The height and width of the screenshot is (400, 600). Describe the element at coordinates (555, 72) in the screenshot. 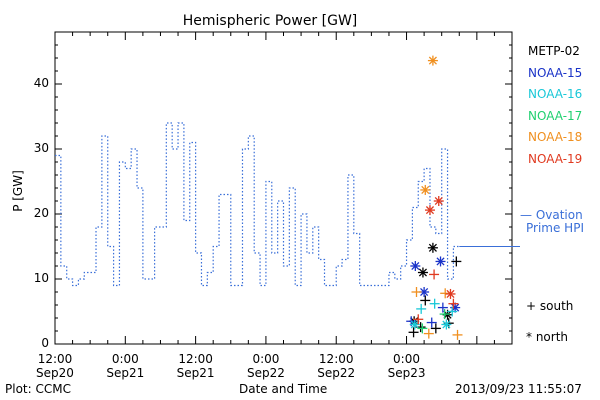

I see `legend-entry: NOAA-15` at that location.